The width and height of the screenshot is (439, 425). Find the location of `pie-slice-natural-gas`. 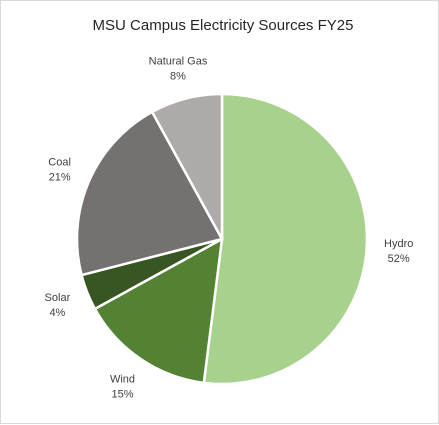

pie-slice-natural-gas is located at coordinates (187, 166).